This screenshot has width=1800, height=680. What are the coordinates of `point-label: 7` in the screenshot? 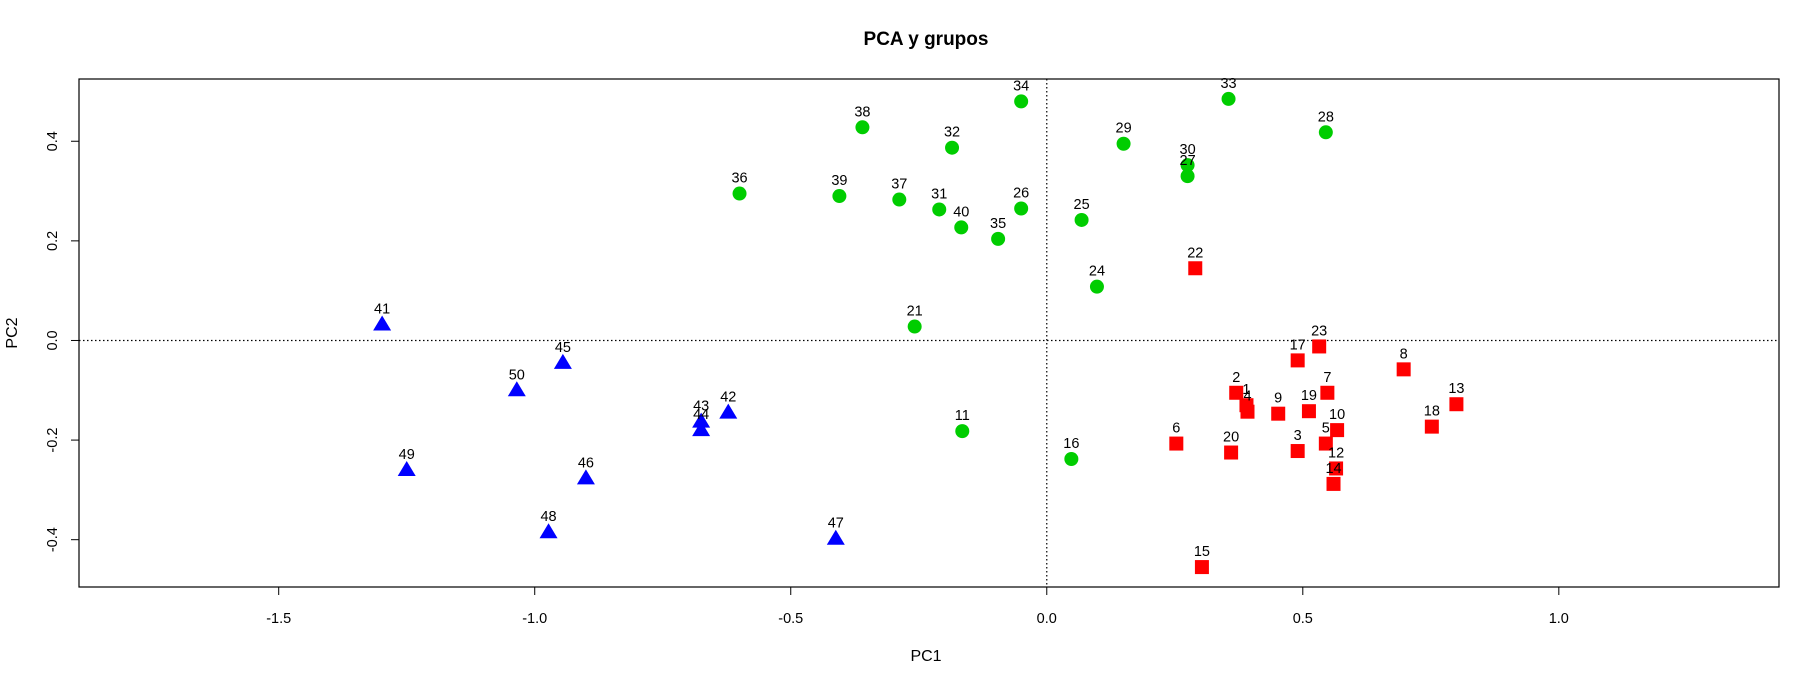 It's located at (1327, 378).